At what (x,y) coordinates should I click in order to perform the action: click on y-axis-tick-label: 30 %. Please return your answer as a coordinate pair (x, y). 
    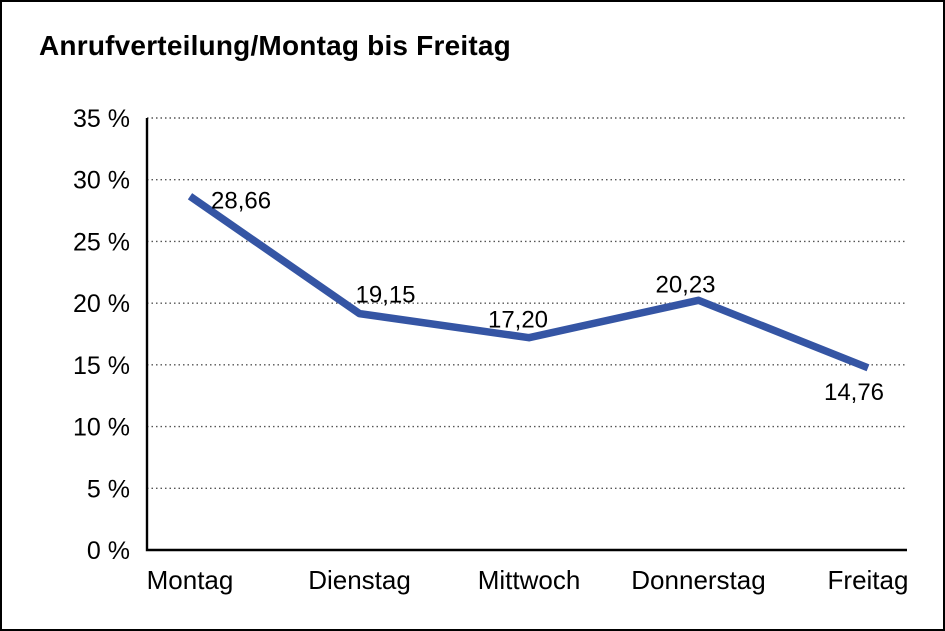
    Looking at the image, I should click on (101, 181).